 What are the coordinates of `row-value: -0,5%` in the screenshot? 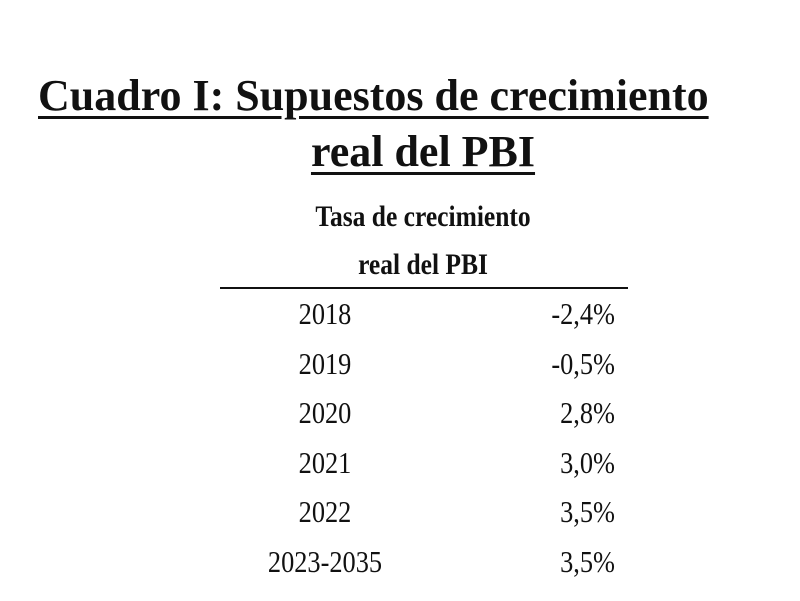 It's located at (583, 363).